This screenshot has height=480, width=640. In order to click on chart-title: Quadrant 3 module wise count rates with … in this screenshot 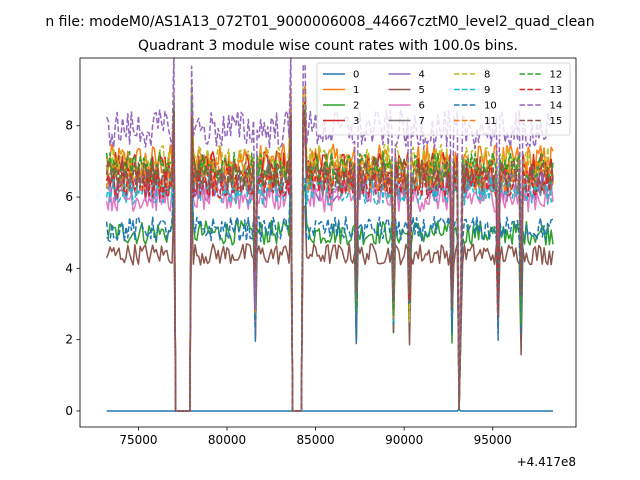, I will do `click(328, 46)`.